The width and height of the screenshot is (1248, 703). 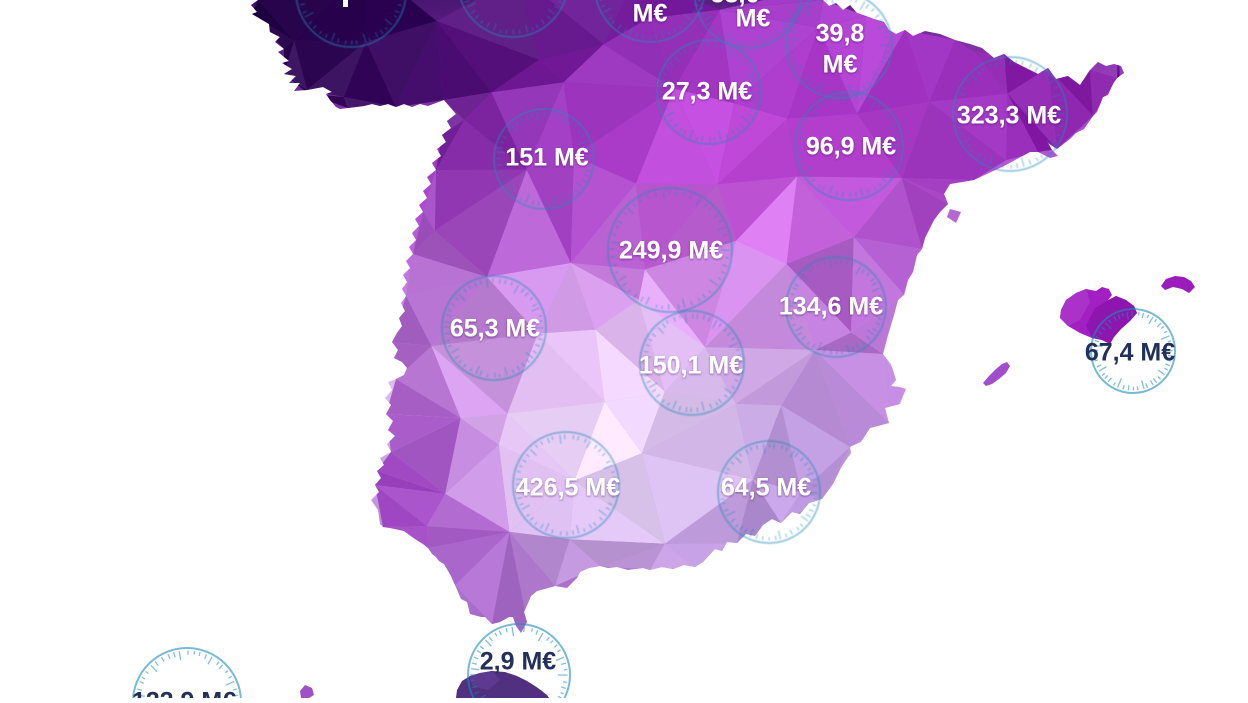 I want to click on svg-text: 65,3 M€, so click(x=495, y=329).